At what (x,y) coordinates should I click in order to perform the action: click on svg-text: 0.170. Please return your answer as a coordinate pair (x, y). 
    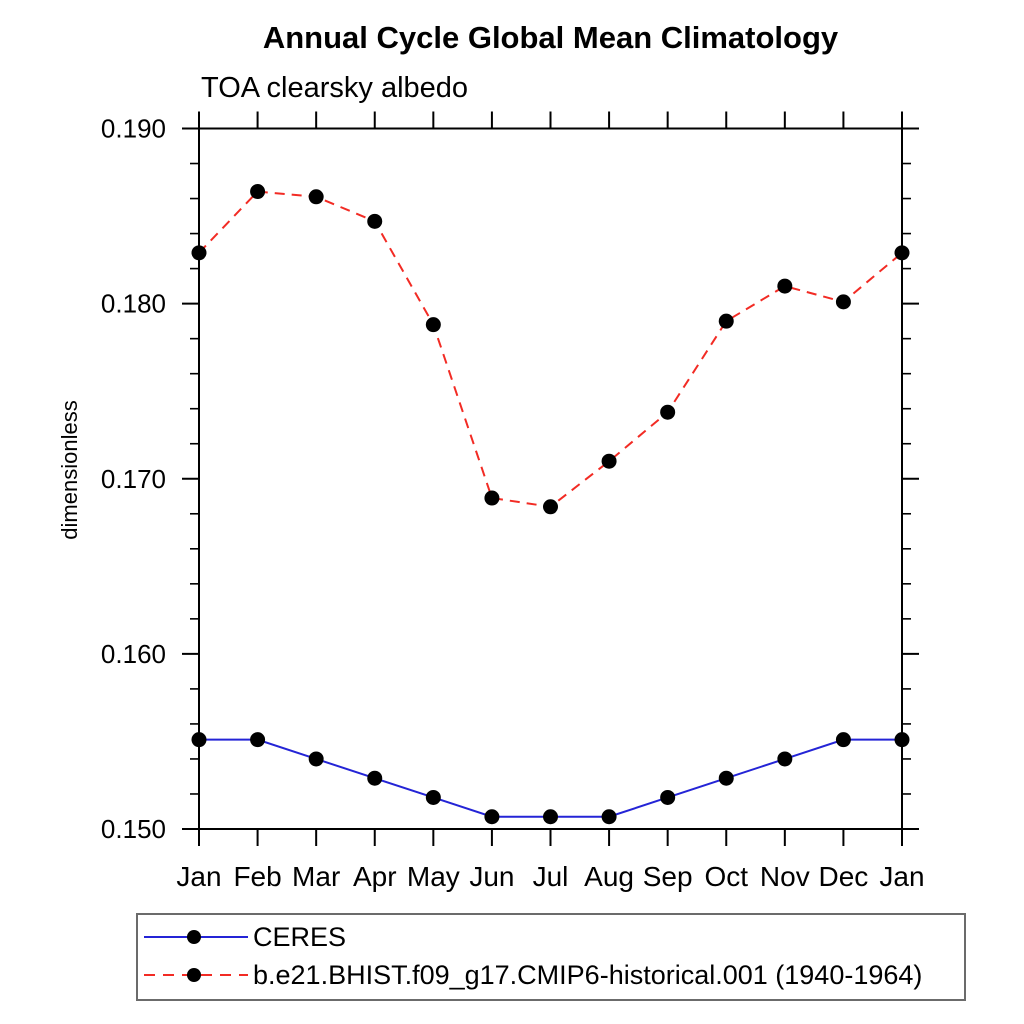
    Looking at the image, I should click on (133, 479).